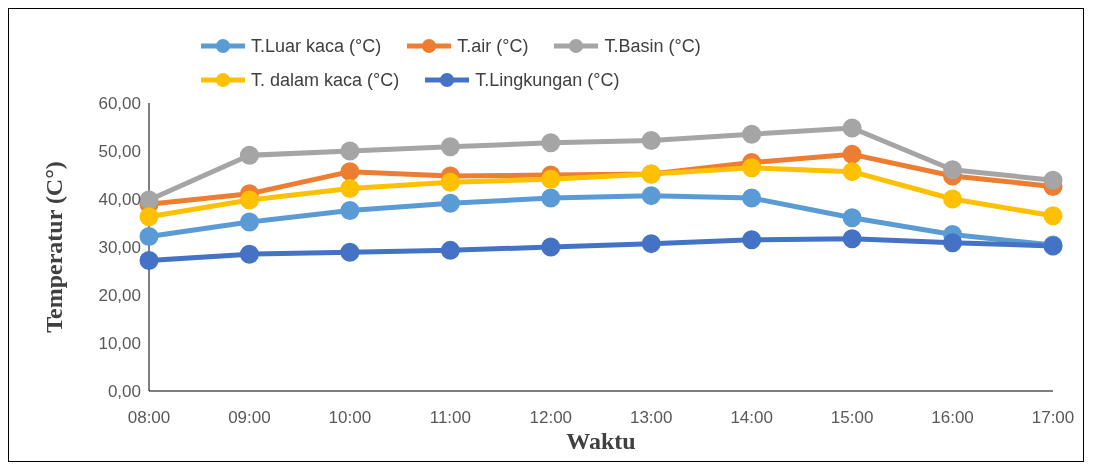 This screenshot has width=1096, height=472. Describe the element at coordinates (493, 46) in the screenshot. I see `legend-label: T.air (°C)` at that location.